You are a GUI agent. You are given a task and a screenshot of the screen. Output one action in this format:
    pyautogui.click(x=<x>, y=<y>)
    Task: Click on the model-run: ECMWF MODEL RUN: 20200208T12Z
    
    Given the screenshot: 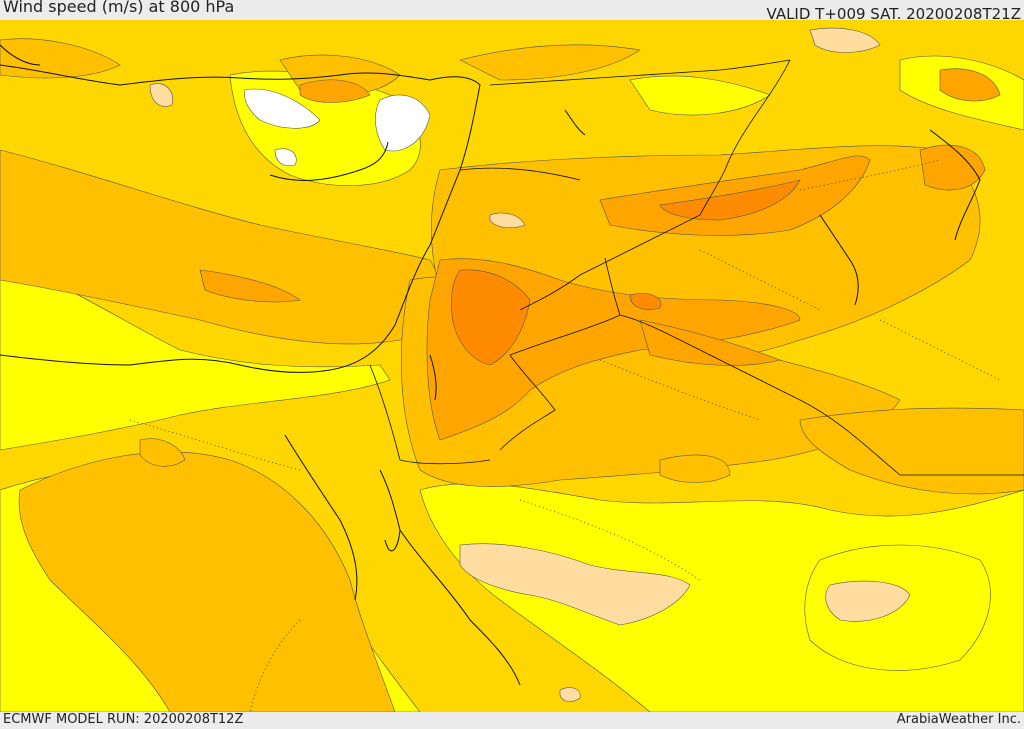 What is the action you would take?
    pyautogui.click(x=123, y=719)
    